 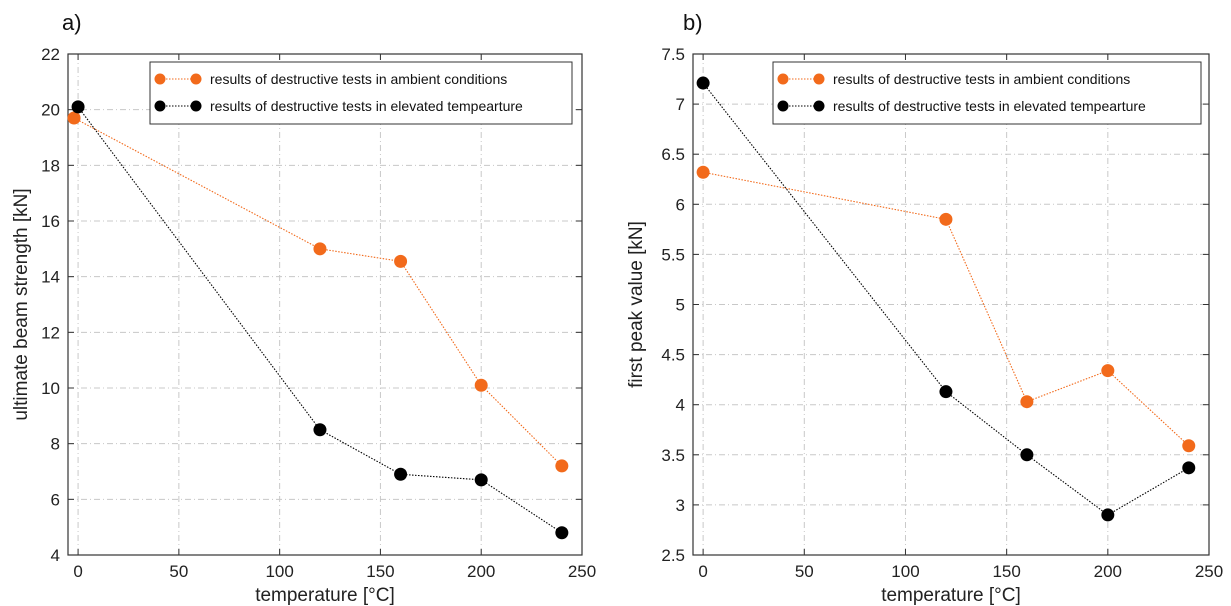 I want to click on panel-label: b), so click(x=693, y=22).